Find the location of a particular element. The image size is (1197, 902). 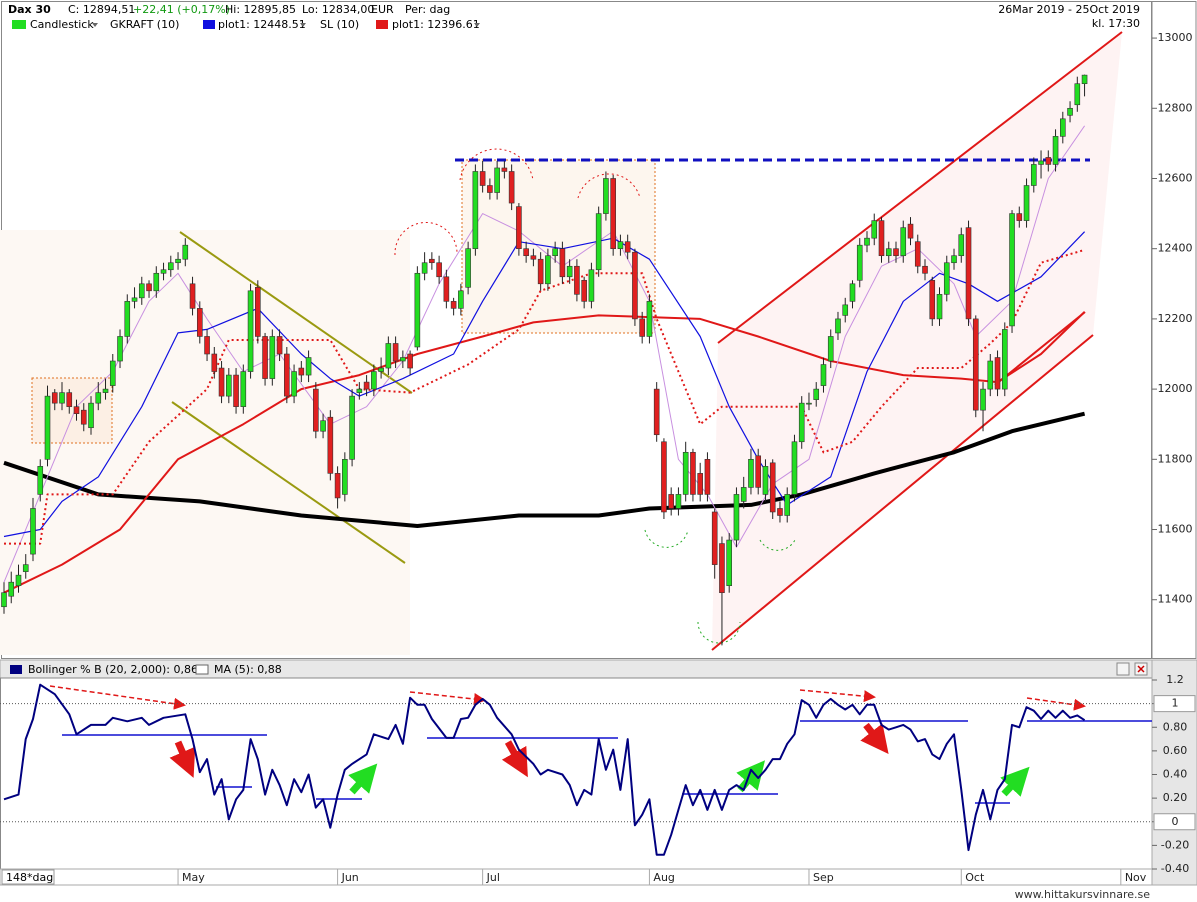

indicator-label: SL (10) is located at coordinates (339, 24).